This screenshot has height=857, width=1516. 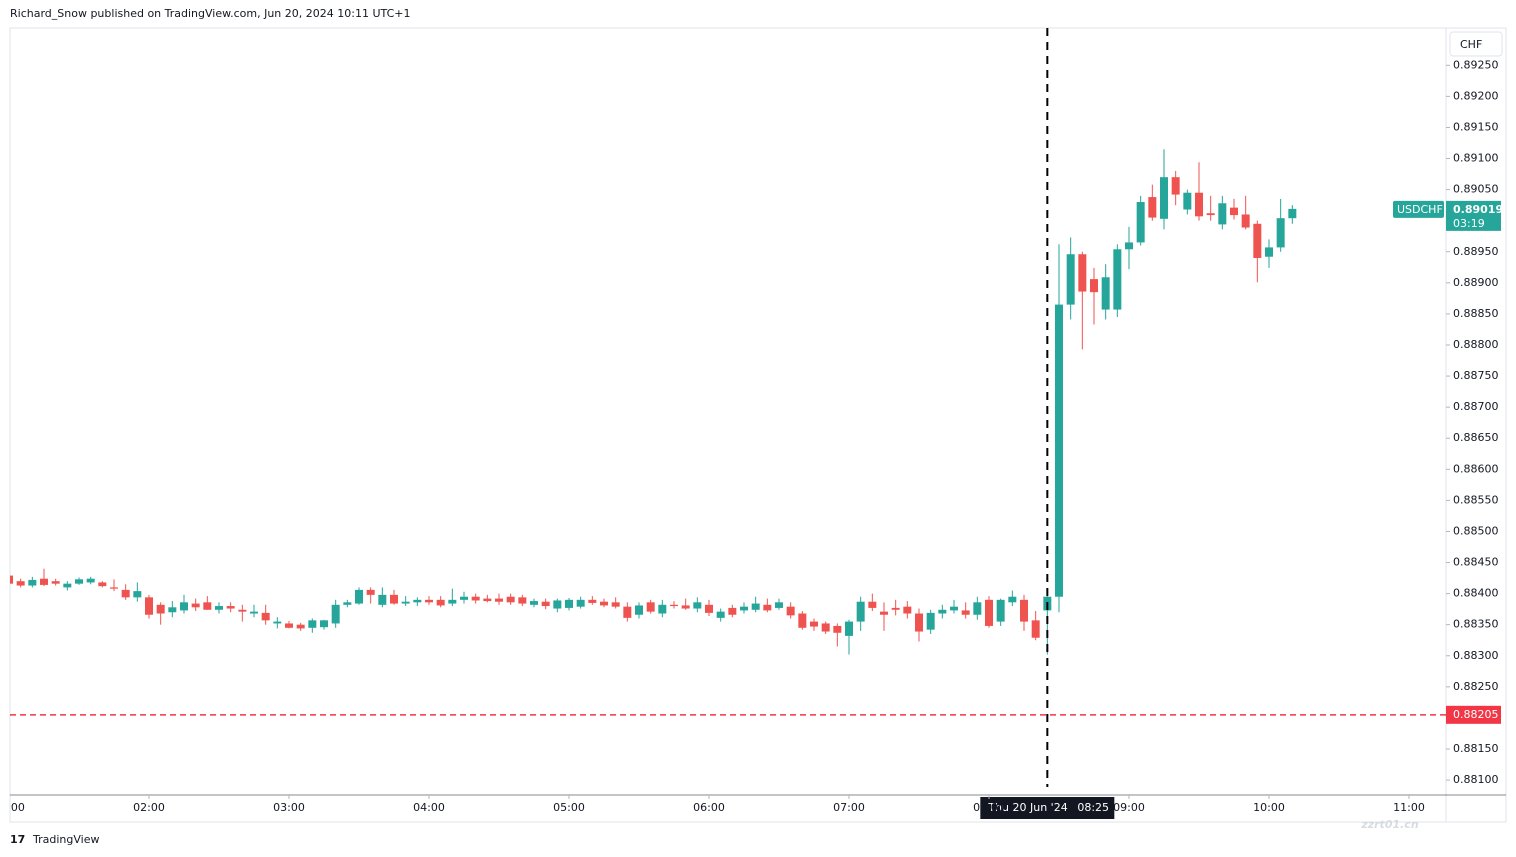 What do you see at coordinates (1469, 223) in the screenshot?
I see `countdown-label: 03:19` at bounding box center [1469, 223].